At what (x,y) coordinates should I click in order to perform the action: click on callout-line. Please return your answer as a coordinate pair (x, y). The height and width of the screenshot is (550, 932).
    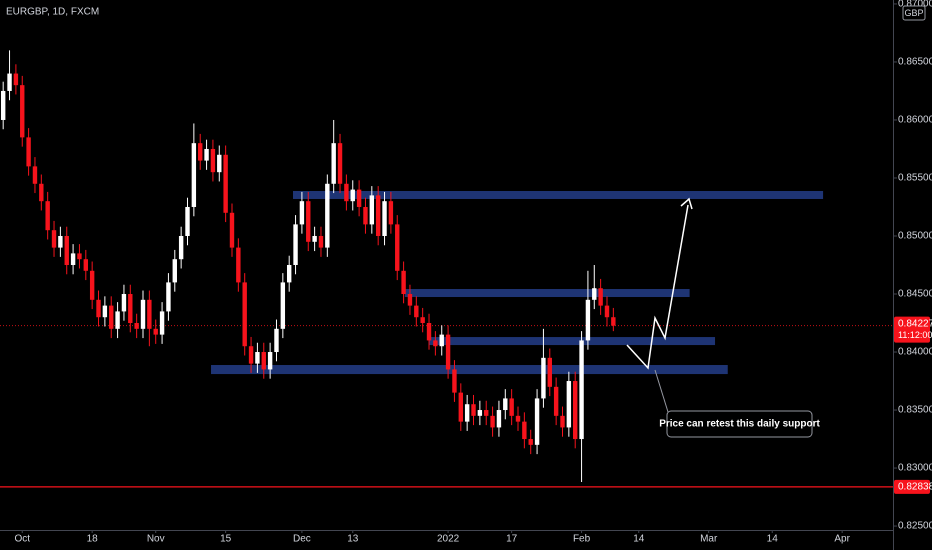
    Looking at the image, I should click on (661, 391).